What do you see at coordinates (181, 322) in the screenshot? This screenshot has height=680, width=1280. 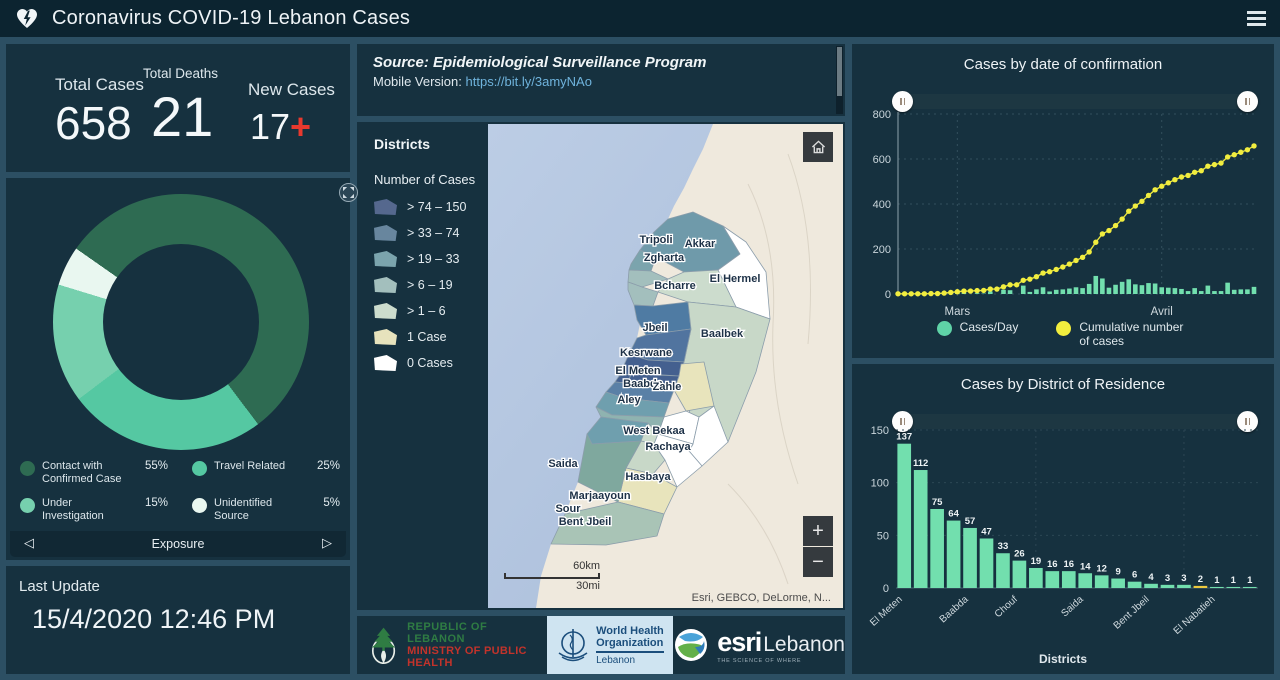 I see `donut-hole` at bounding box center [181, 322].